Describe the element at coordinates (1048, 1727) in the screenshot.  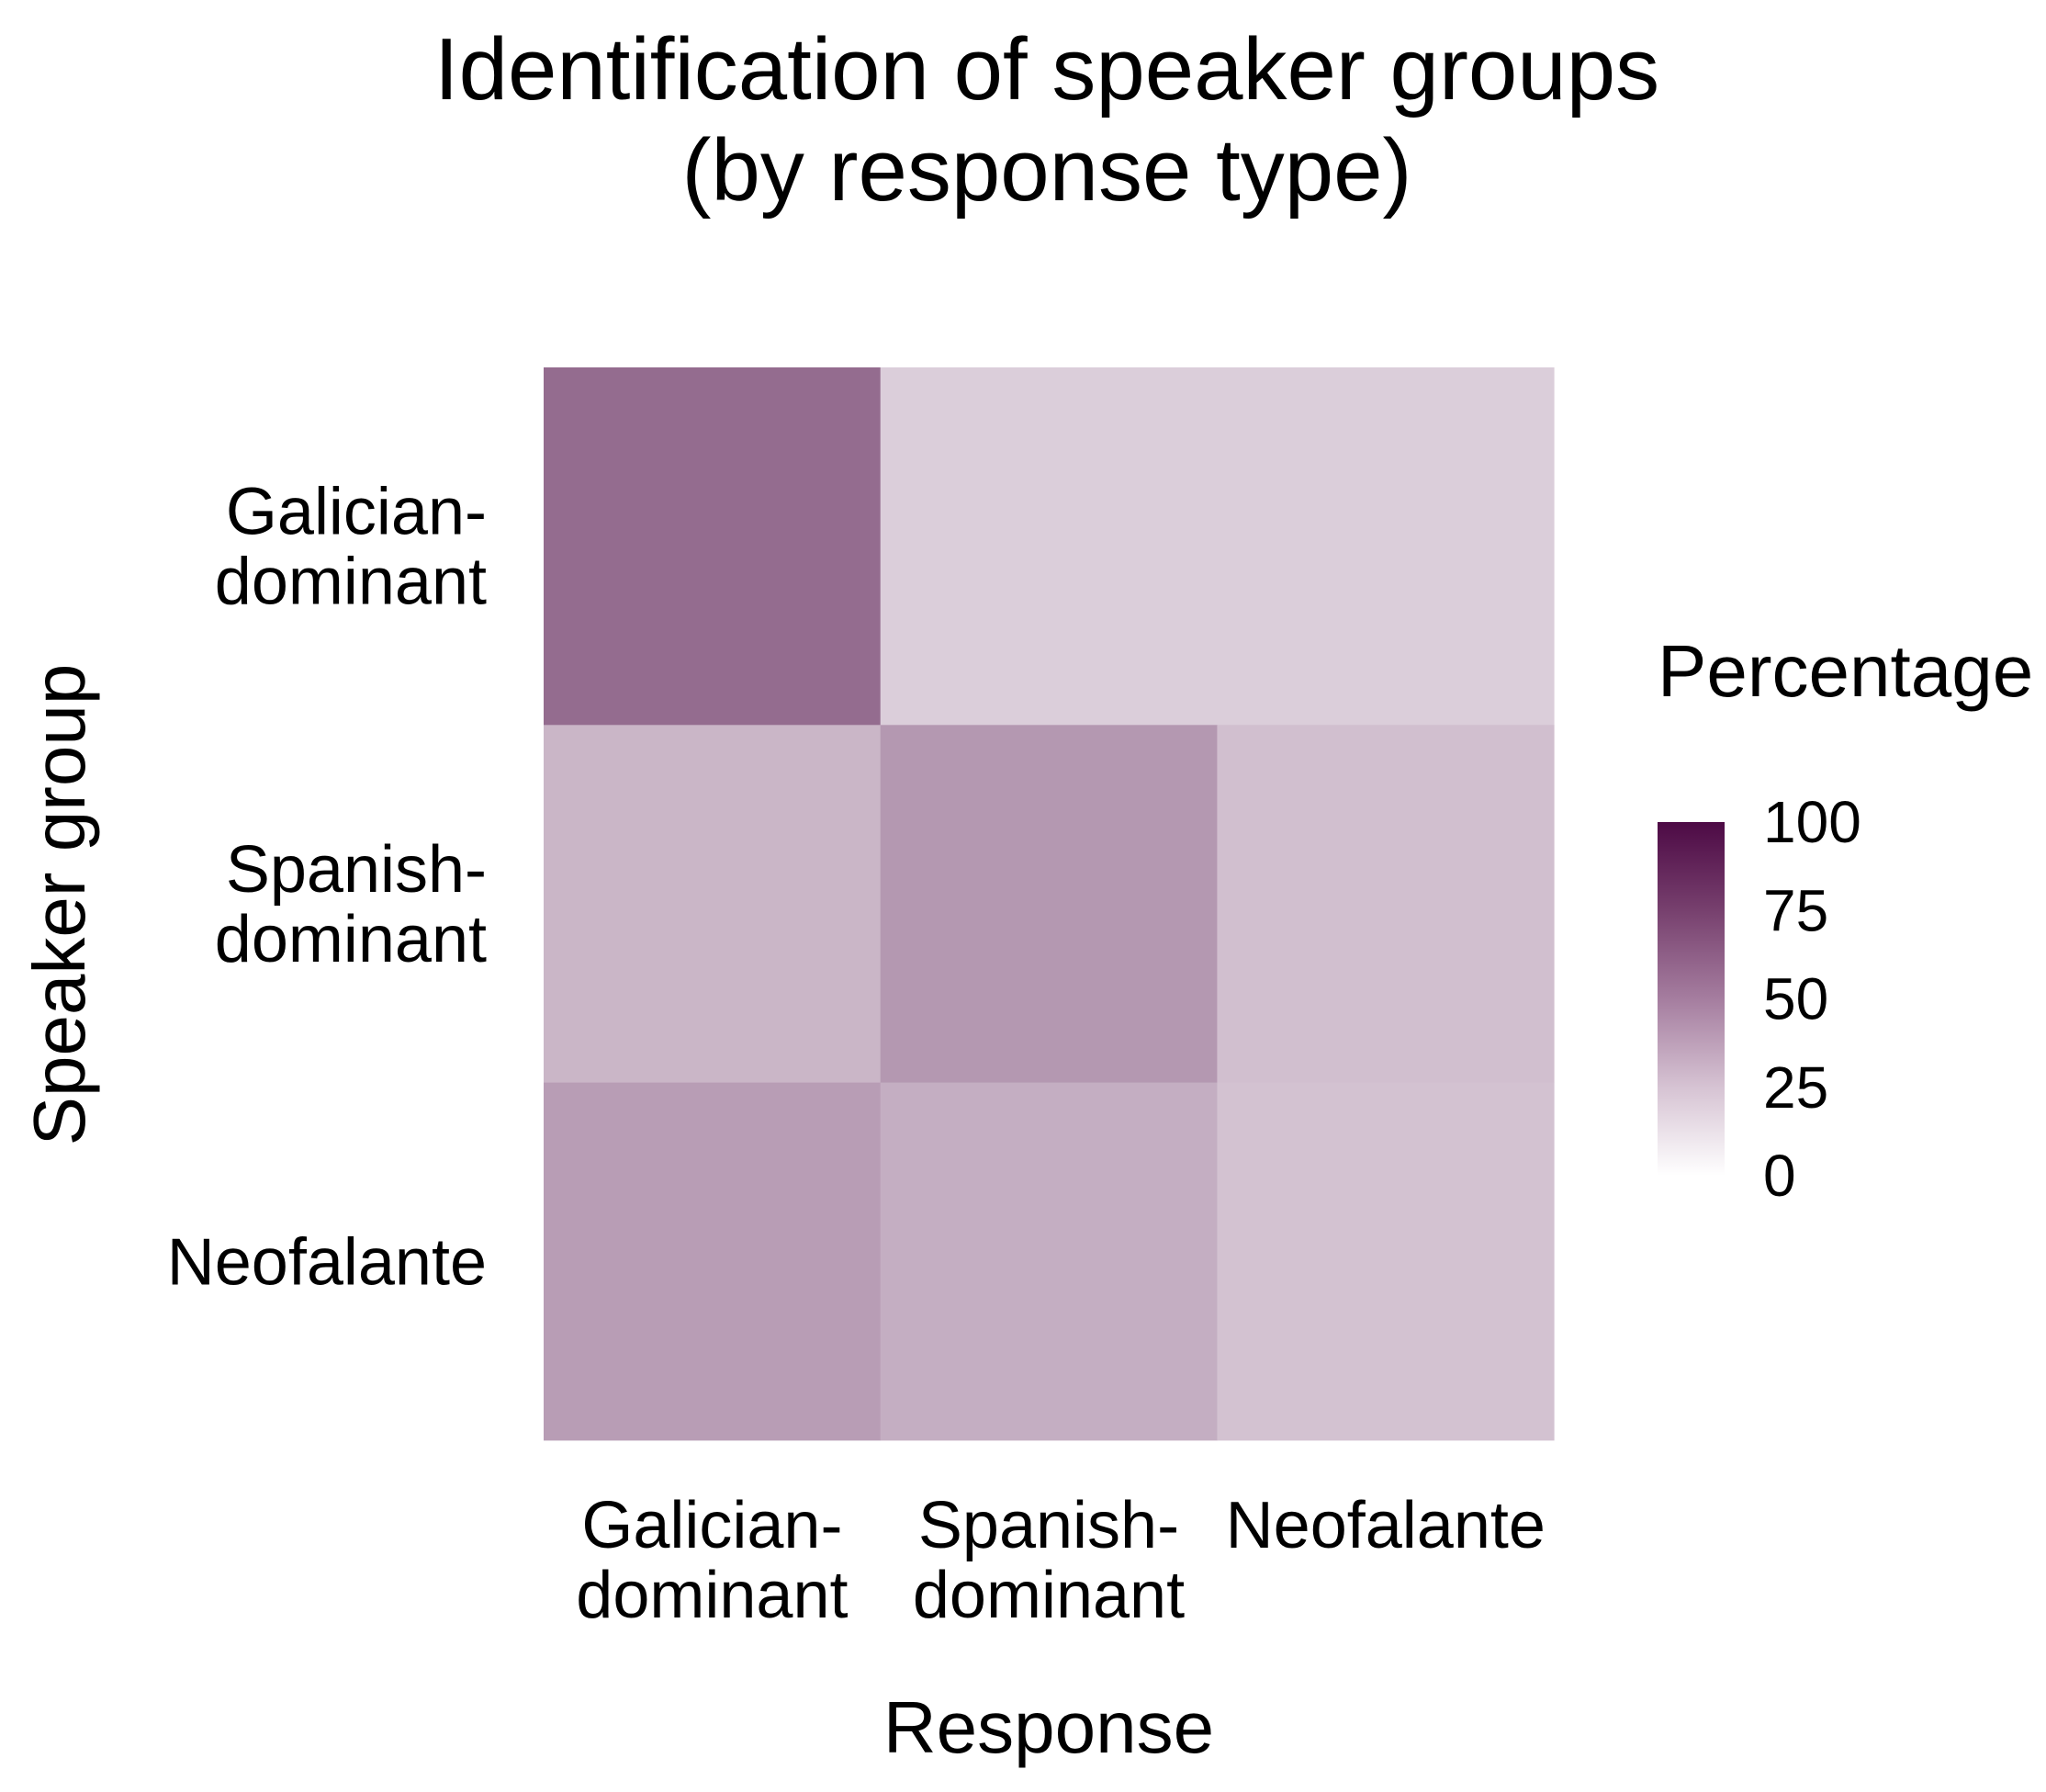
I see `x-axis-title: Response` at that location.